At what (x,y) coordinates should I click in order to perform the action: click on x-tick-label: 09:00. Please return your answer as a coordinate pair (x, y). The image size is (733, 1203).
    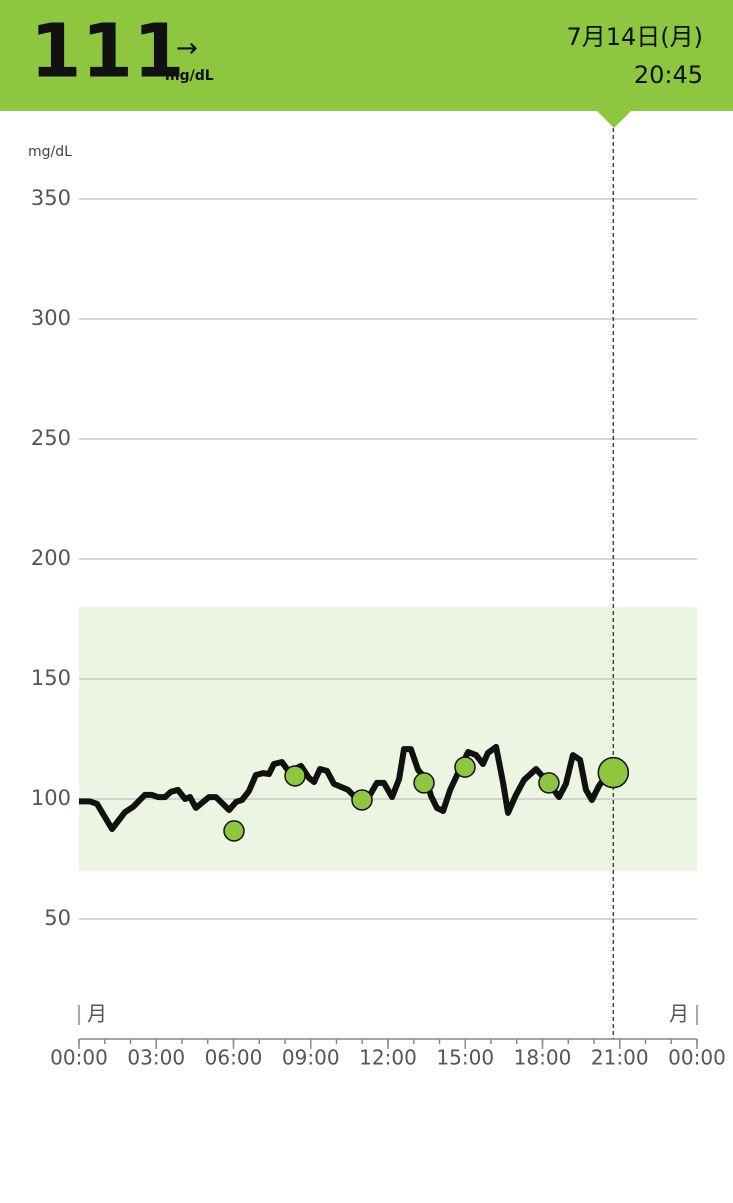
    Looking at the image, I should click on (311, 1058).